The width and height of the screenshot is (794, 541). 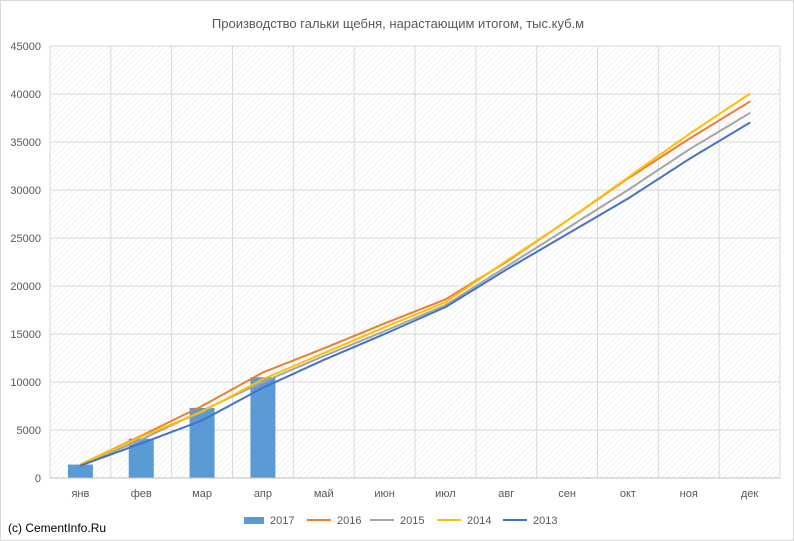 I want to click on bar-2017-фев, so click(x=141, y=458).